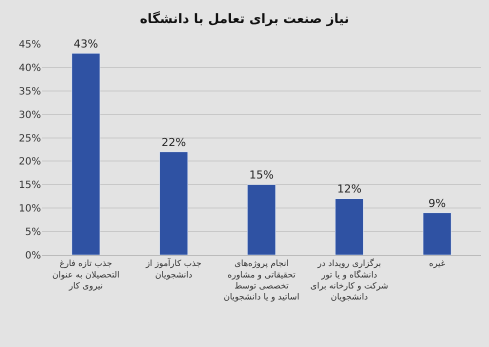 The height and width of the screenshot is (347, 489). What do you see at coordinates (173, 142) in the screenshot?
I see `data-label: 22%` at bounding box center [173, 142].